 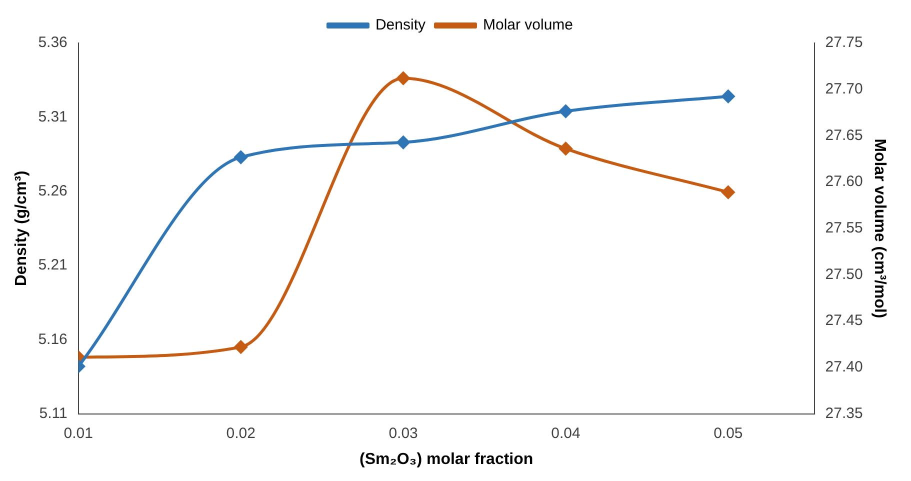 I want to click on x-tick-label: 0.01, so click(x=78, y=433).